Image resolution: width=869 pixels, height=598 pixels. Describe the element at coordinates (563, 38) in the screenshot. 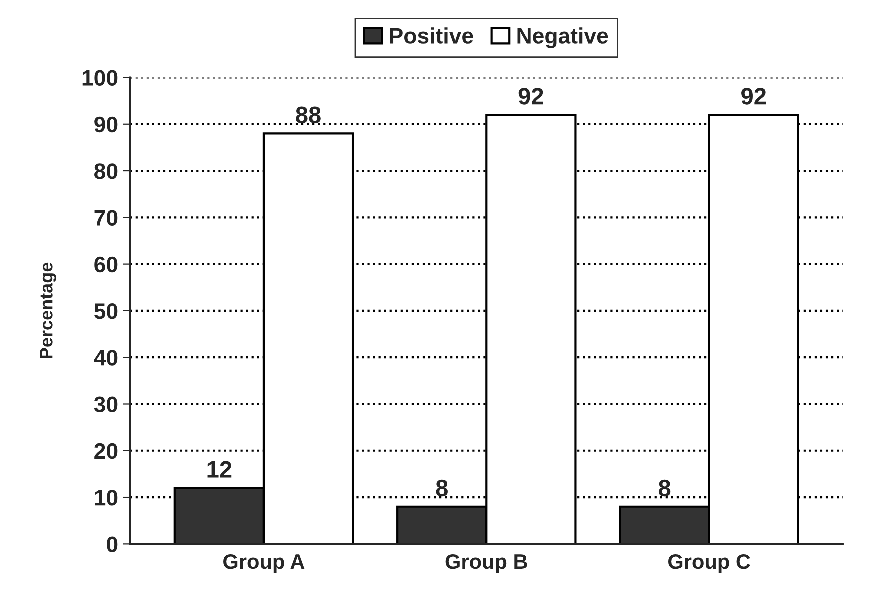

I see `legend-label: Negative` at that location.